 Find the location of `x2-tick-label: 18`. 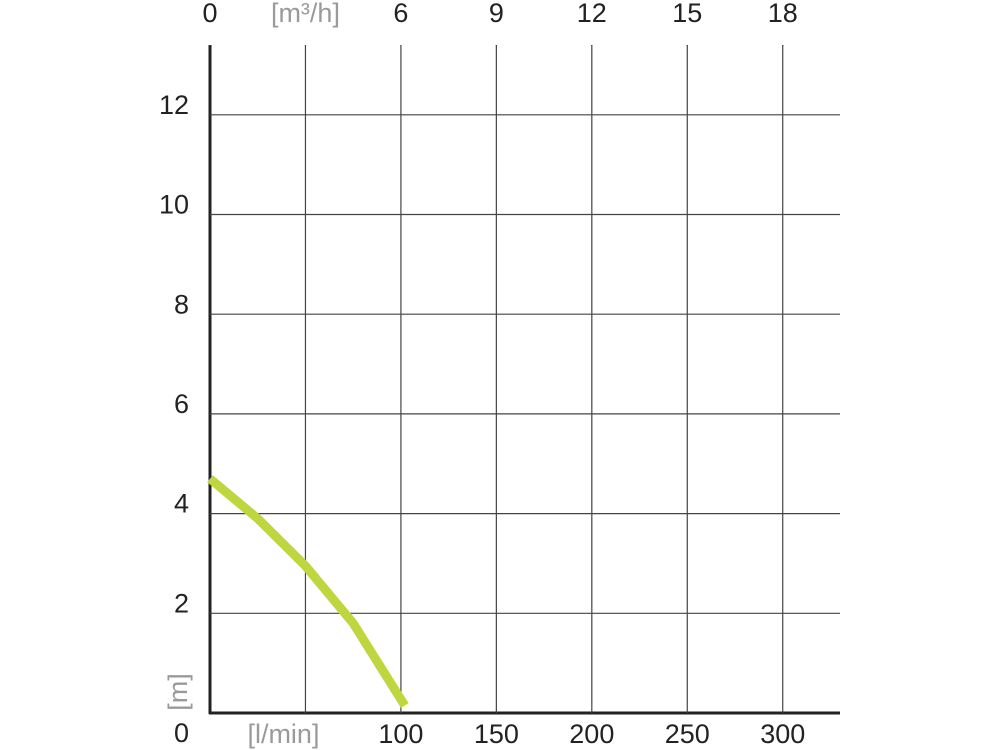

x2-tick-label: 18 is located at coordinates (783, 14).